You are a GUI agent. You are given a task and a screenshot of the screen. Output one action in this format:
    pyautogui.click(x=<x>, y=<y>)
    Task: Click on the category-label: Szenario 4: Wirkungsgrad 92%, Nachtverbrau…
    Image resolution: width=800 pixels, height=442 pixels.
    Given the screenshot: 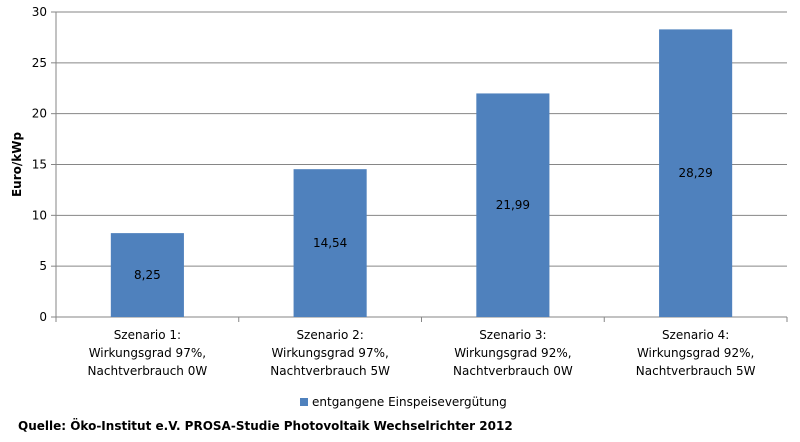 What is the action you would take?
    pyautogui.click(x=696, y=353)
    